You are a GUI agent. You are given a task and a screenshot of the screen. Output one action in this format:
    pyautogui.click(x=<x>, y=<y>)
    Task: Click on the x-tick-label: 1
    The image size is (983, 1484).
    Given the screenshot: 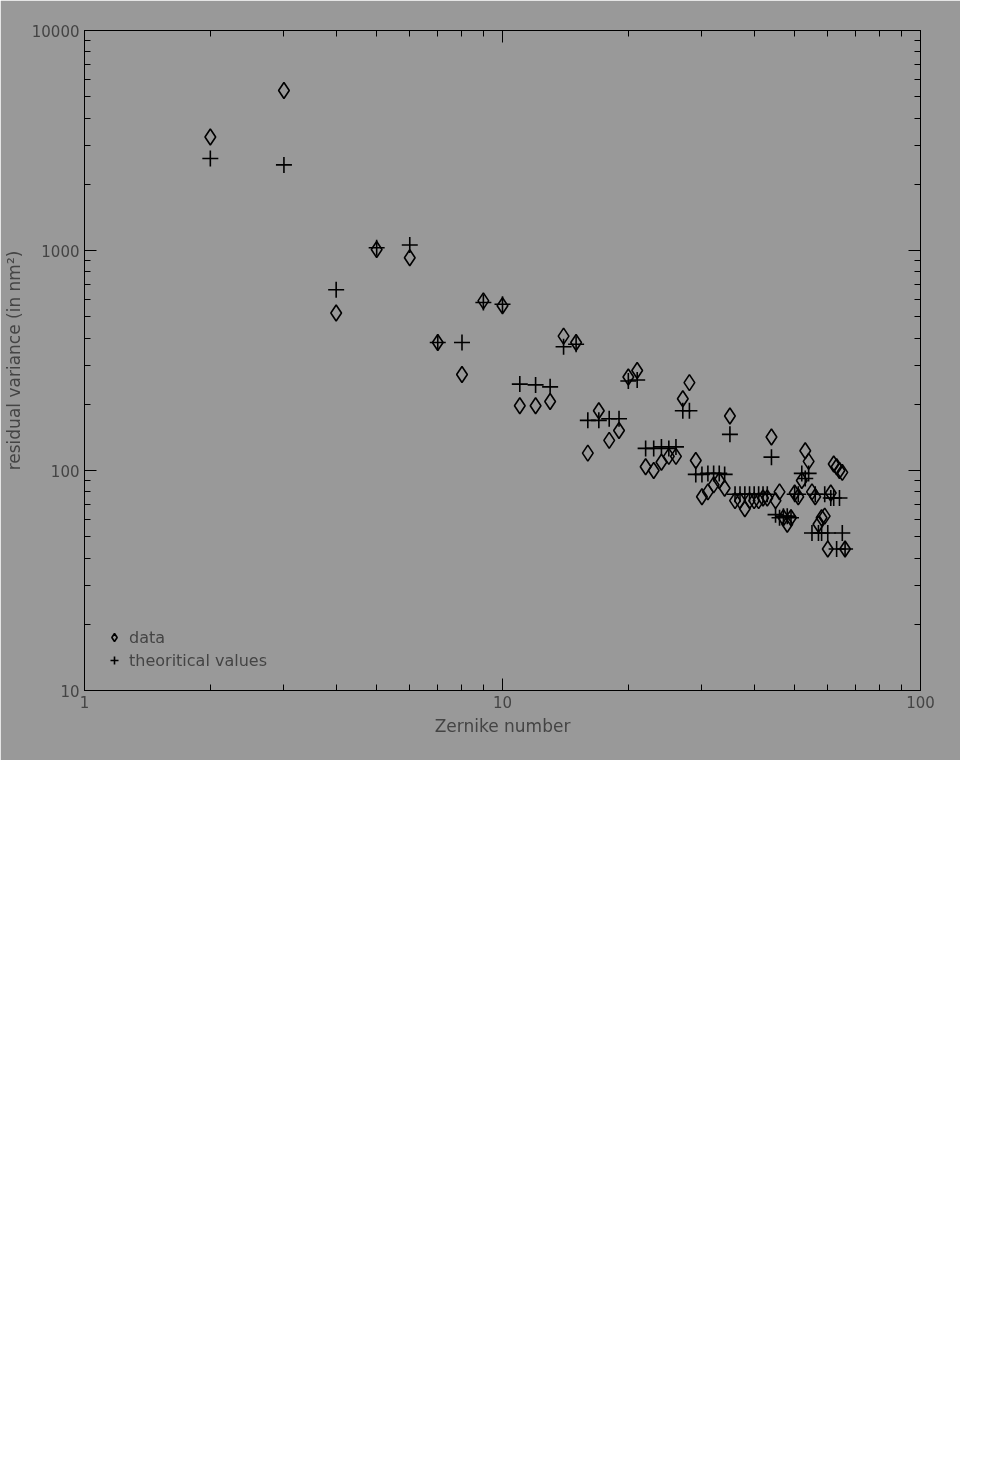 What is the action you would take?
    pyautogui.click(x=84, y=702)
    